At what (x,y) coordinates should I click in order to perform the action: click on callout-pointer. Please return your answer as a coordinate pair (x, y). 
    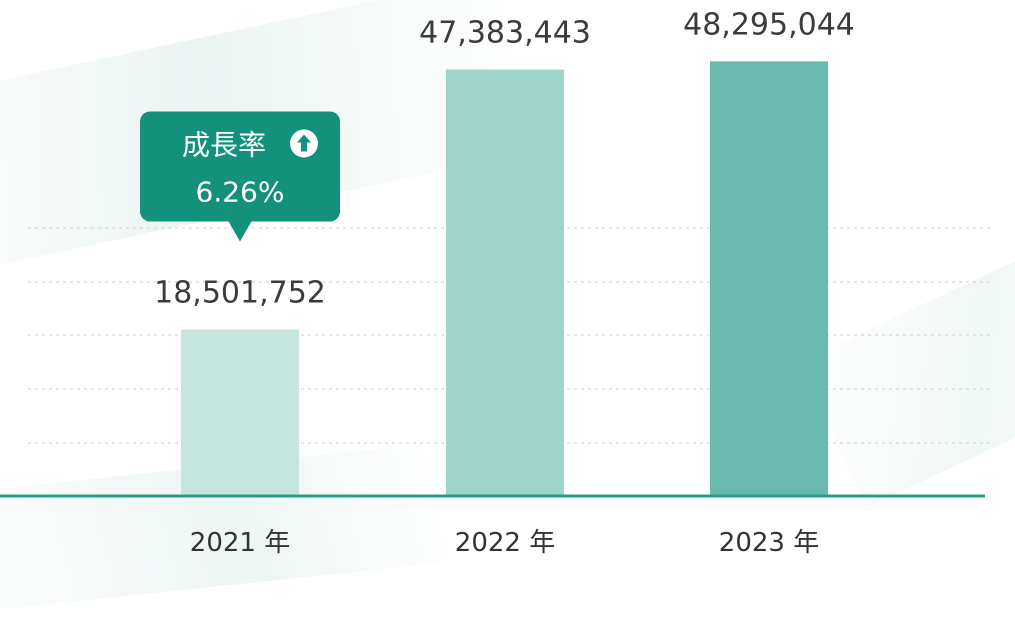
    Looking at the image, I should click on (240, 231).